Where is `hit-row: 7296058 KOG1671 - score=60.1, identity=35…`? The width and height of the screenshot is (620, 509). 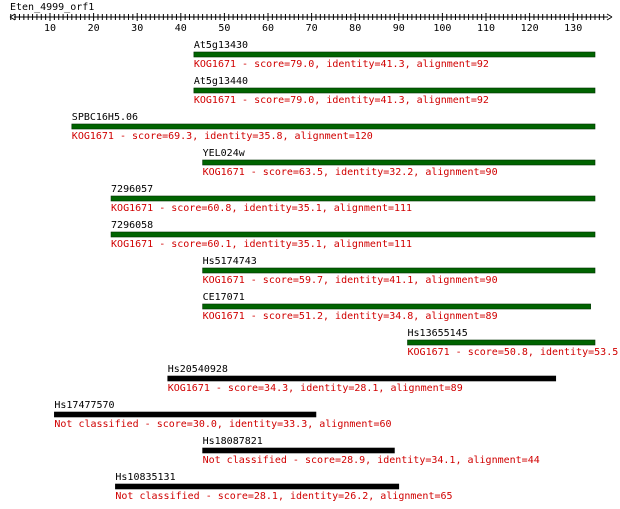
hit-row: 7296058 KOG1671 - score=60.1, identity=35… is located at coordinates (353, 235).